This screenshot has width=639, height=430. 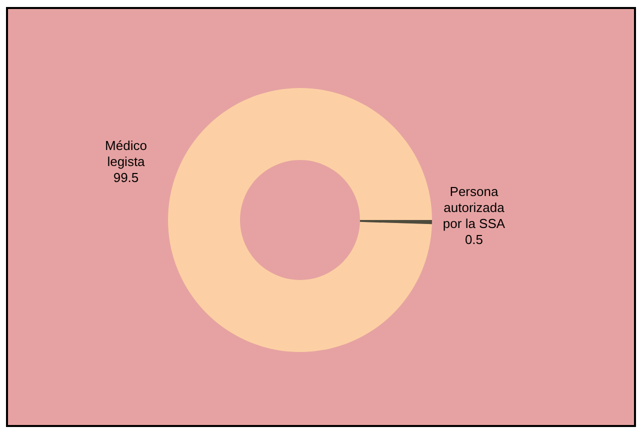 I want to click on slice-label: Persona autorizada por la SSA, so click(x=474, y=207).